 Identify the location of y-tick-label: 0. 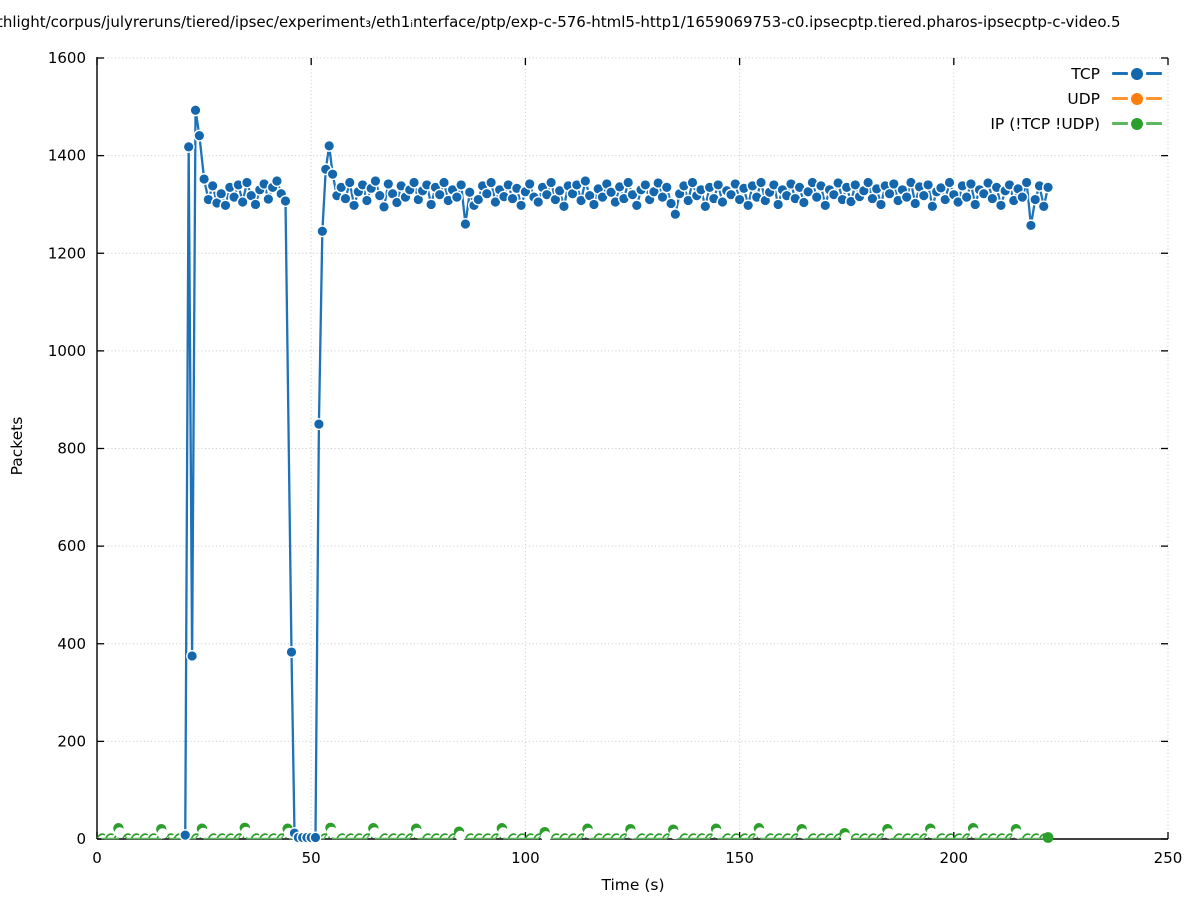
(81, 839).